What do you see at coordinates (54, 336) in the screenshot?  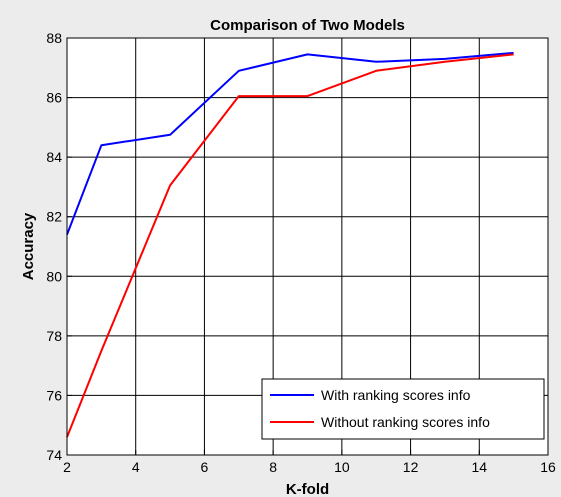 I see `y-tick-label: 78` at bounding box center [54, 336].